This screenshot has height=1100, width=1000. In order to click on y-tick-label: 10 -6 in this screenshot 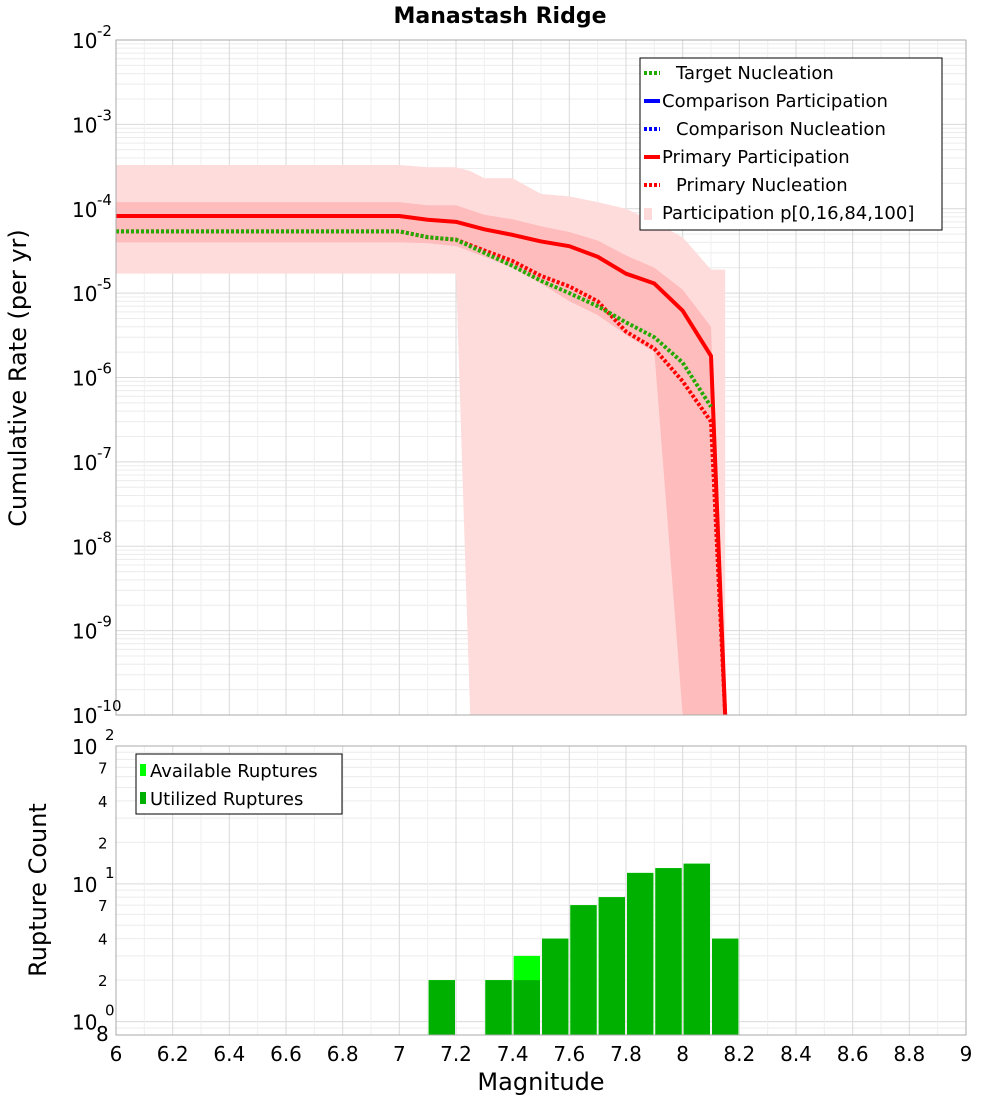, I will do `click(92, 375)`.